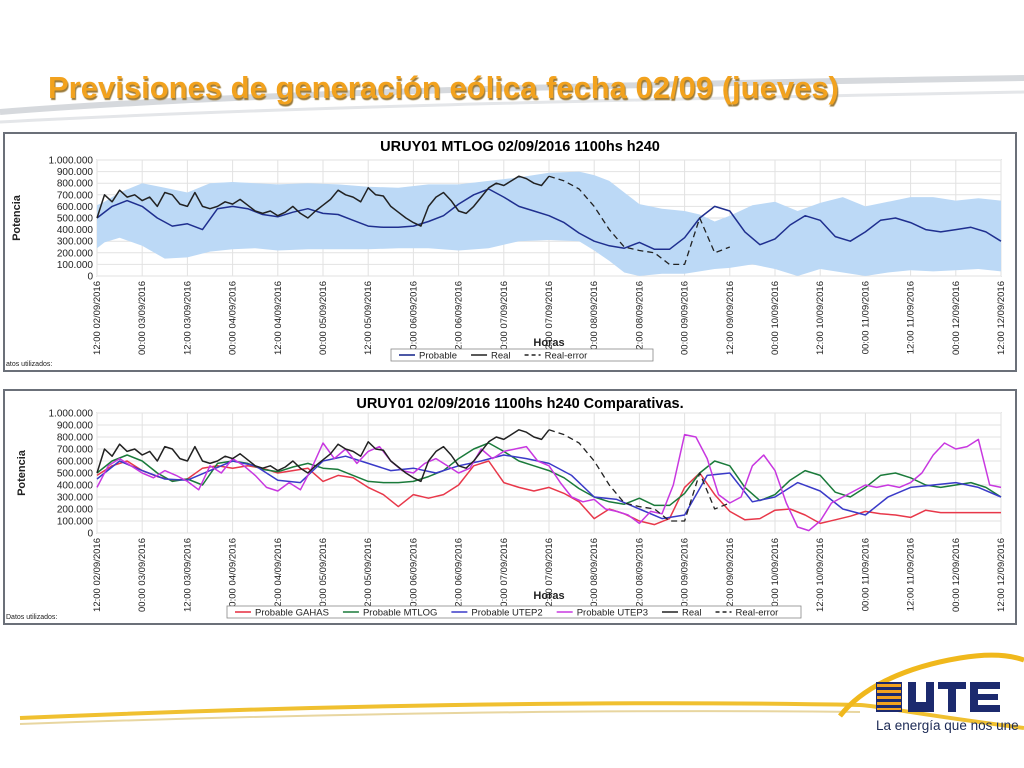  I want to click on series-line-probable-utep2, so click(549, 487).